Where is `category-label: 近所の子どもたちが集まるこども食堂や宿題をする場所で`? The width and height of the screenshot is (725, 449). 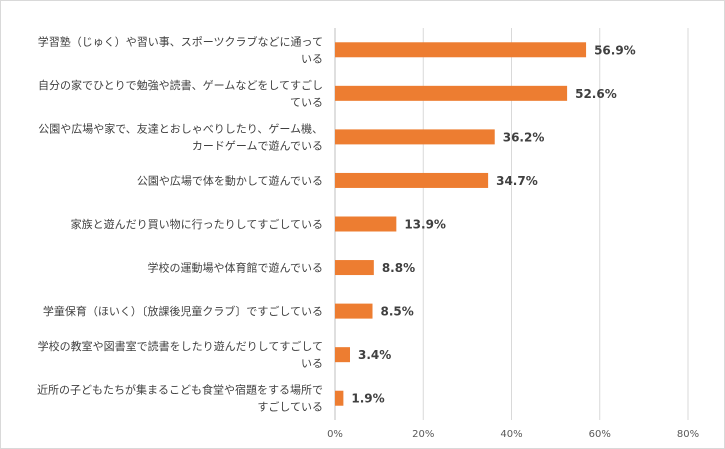
category-label: 近所の子どもたちが集まるこども食堂や宿題をする場所で is located at coordinates (180, 390).